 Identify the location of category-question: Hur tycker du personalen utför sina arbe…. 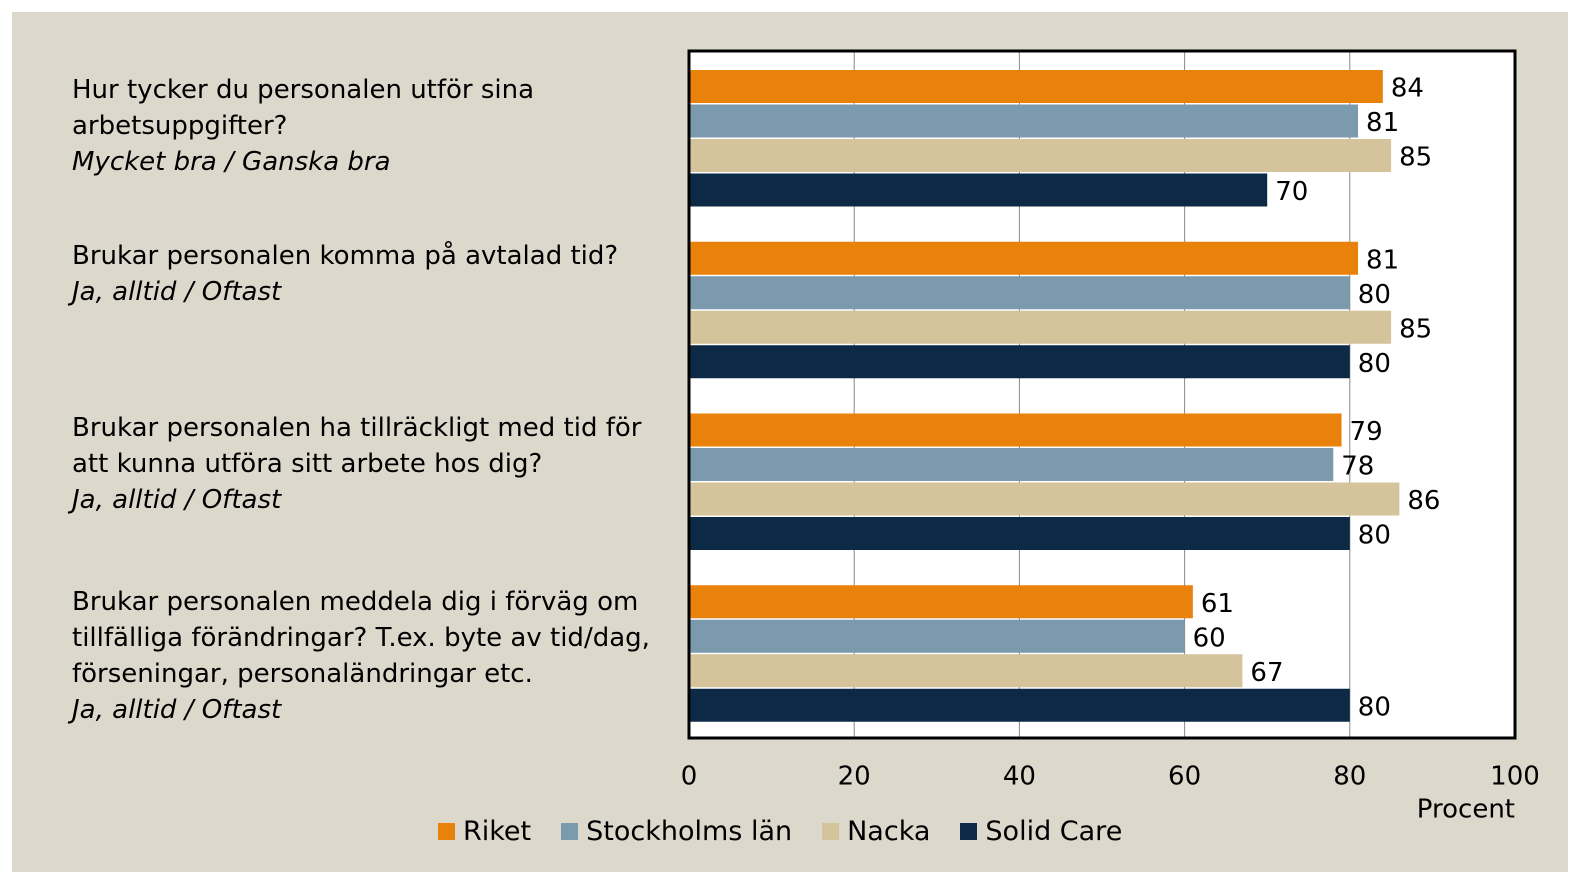
(303, 108).